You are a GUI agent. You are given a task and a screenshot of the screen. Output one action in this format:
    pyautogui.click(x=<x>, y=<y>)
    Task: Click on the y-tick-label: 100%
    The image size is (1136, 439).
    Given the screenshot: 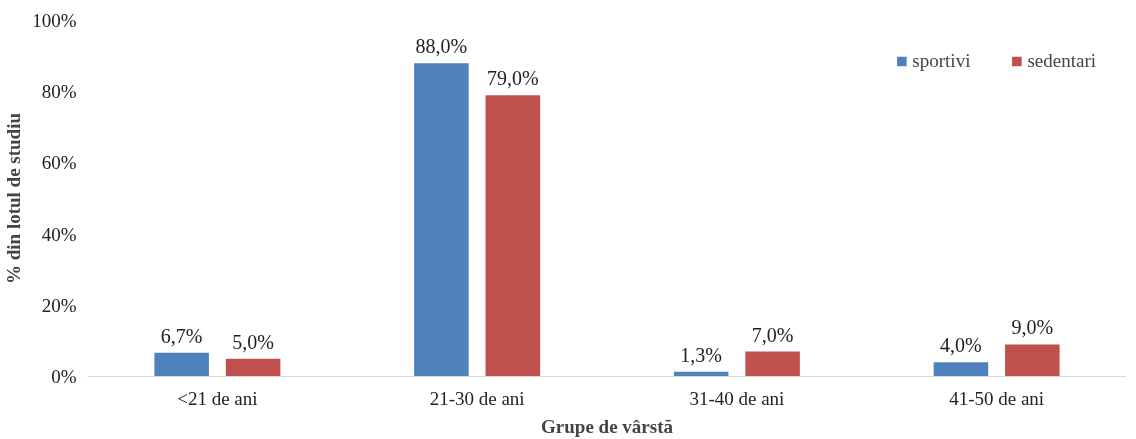 What is the action you would take?
    pyautogui.click(x=54, y=20)
    